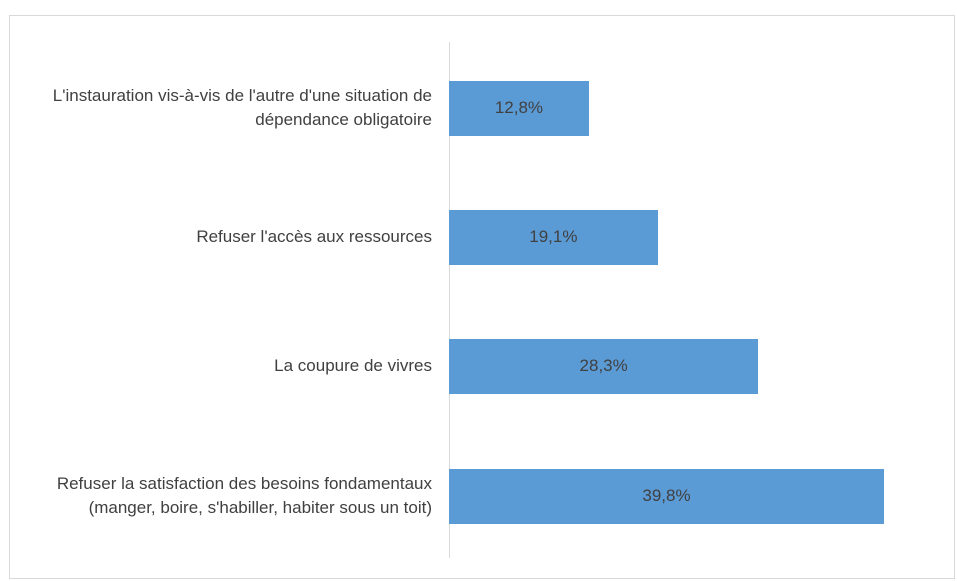 The height and width of the screenshot is (581, 957). I want to click on category-label: Refuser l'accès aux ressources, so click(314, 236).